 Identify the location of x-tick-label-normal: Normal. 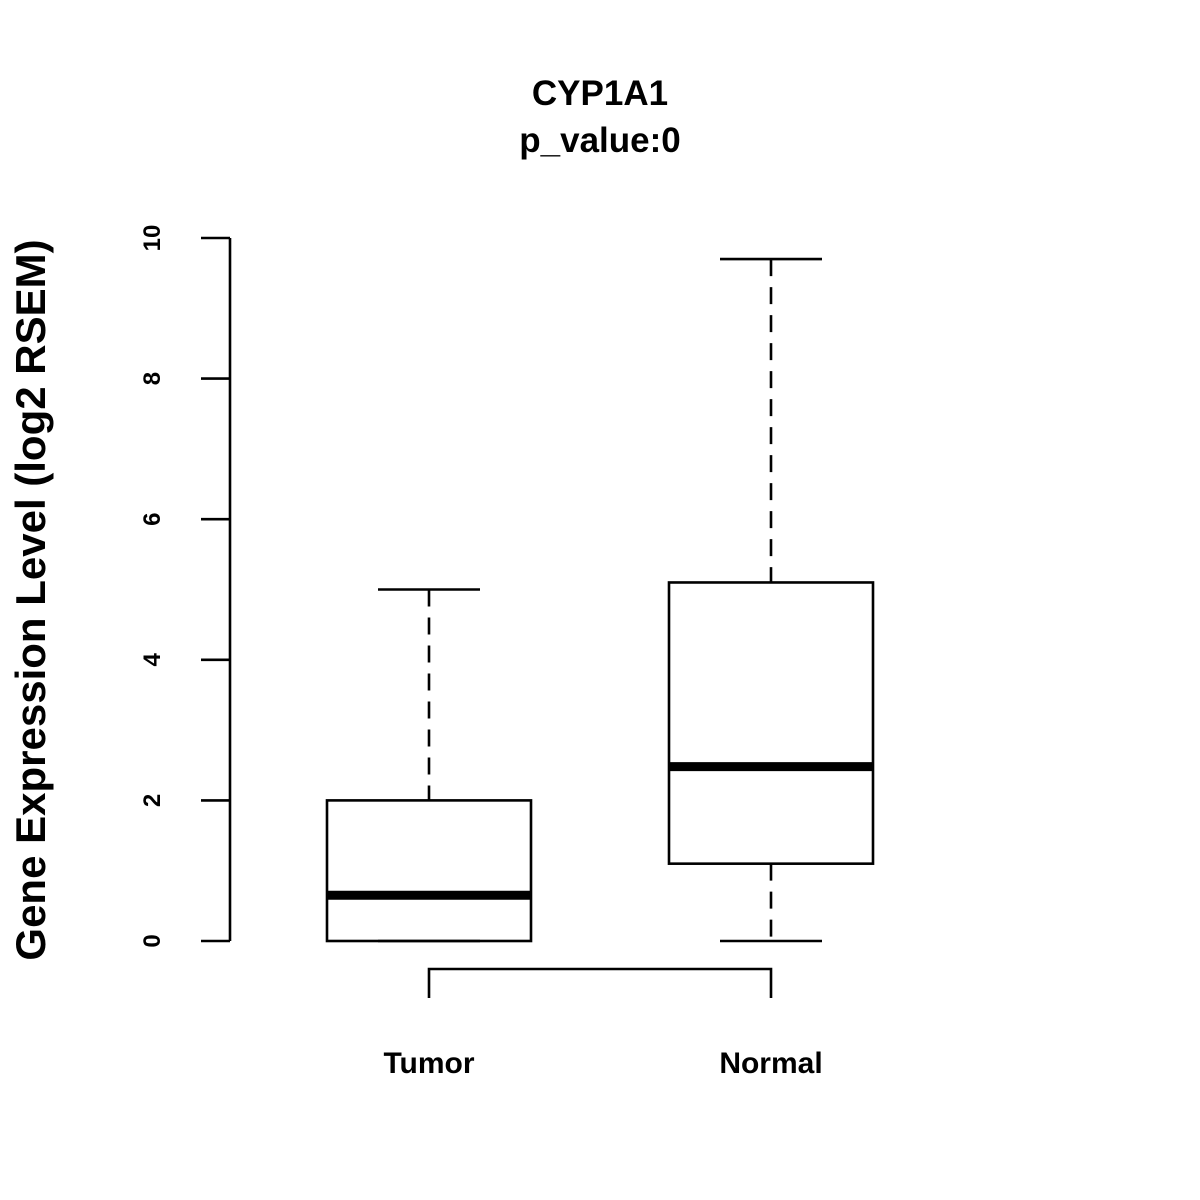
(770, 1063).